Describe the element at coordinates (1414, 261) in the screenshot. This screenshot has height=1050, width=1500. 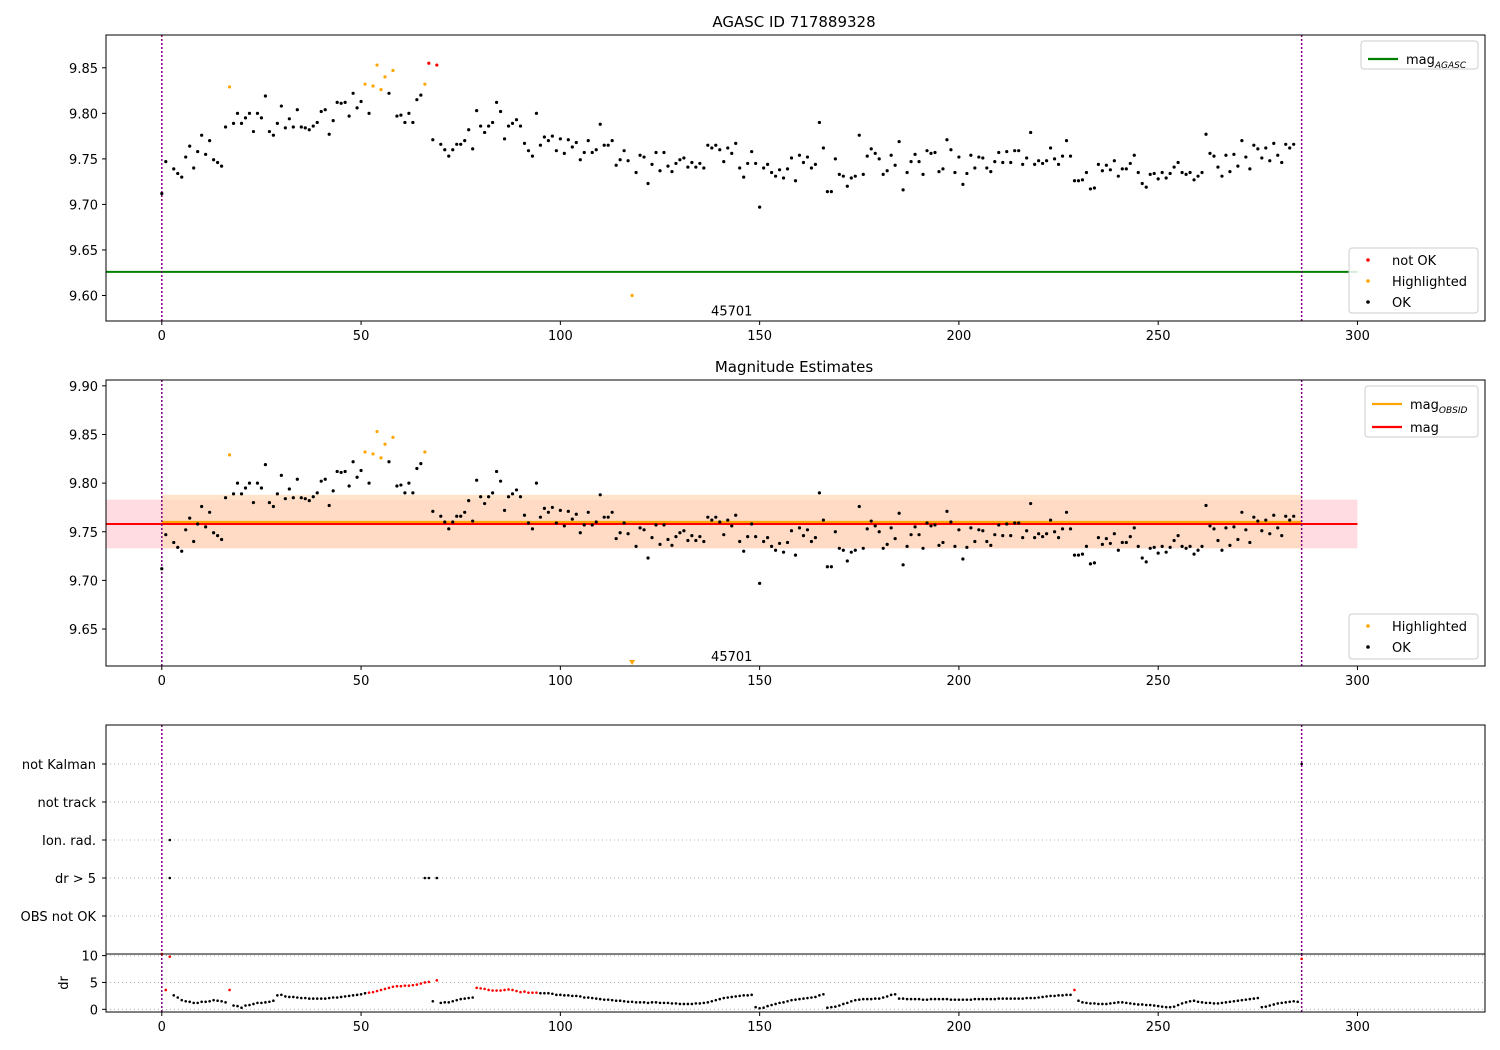
I see `legend-marker-label: not OK` at that location.